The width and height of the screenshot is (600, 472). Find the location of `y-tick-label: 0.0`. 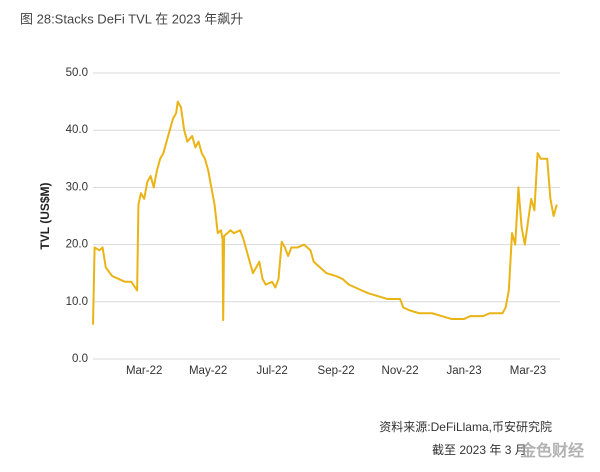

y-tick-label: 0.0 is located at coordinates (80, 359).